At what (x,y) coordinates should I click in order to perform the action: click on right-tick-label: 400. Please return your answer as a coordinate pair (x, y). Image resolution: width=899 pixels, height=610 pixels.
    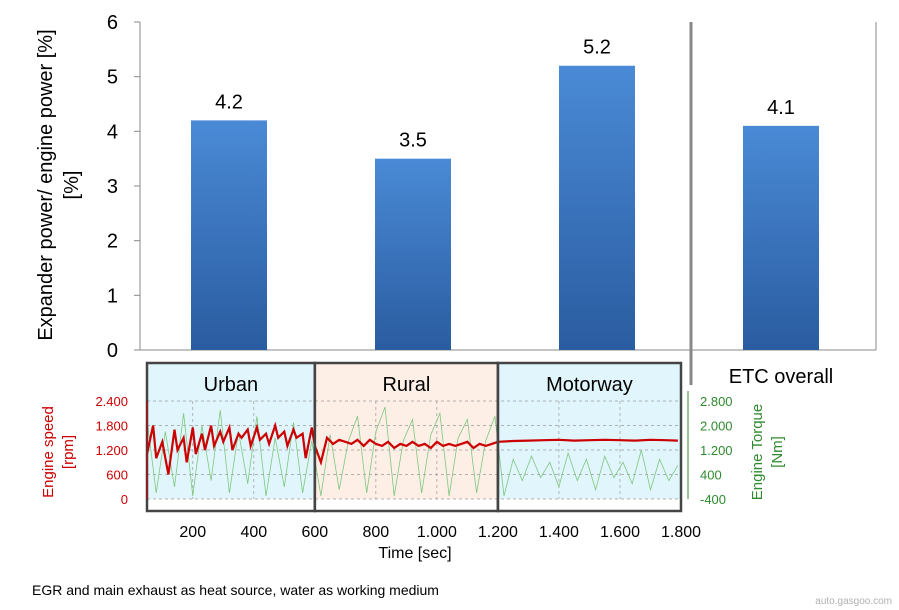
    Looking at the image, I should click on (711, 475).